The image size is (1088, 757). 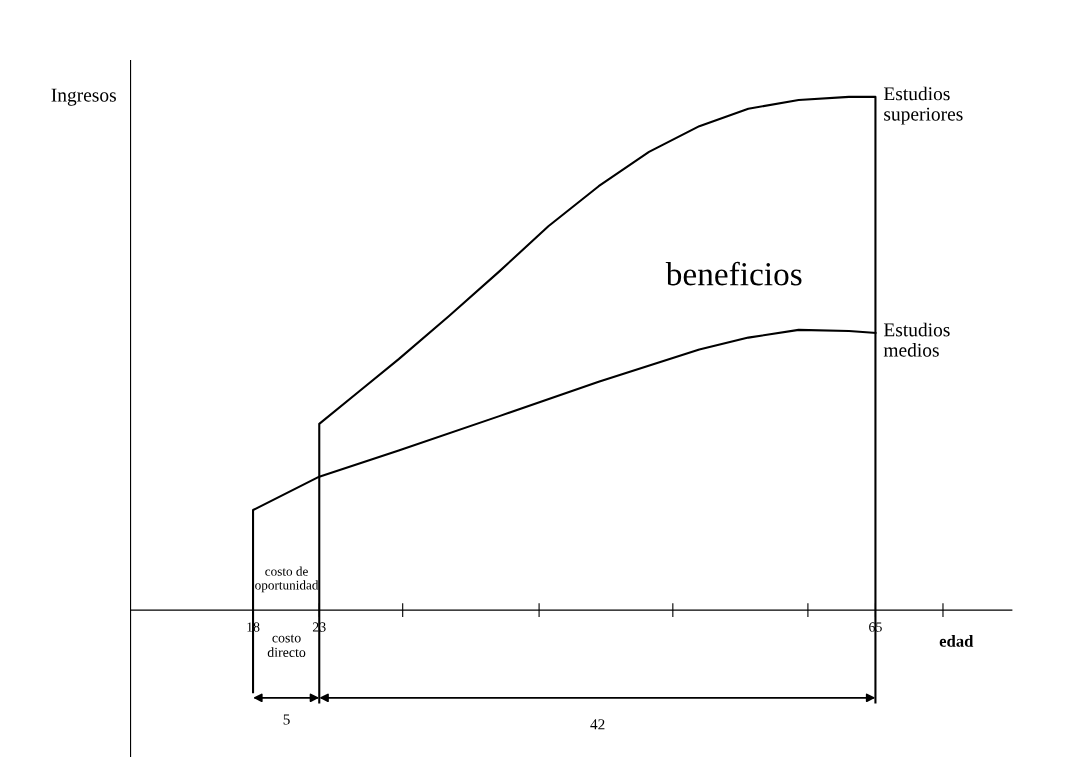 I want to click on series-label: Estudios medios, so click(x=916, y=339).